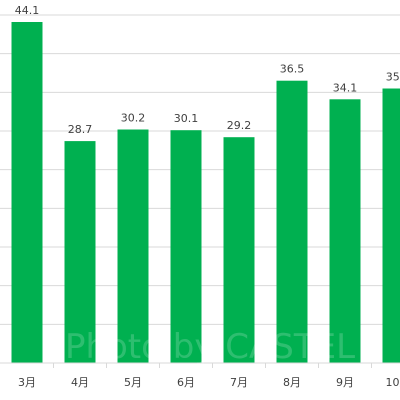 This screenshot has width=400, height=400. What do you see at coordinates (200, 365) in the screenshot?
I see `x-axis` at bounding box center [200, 365].